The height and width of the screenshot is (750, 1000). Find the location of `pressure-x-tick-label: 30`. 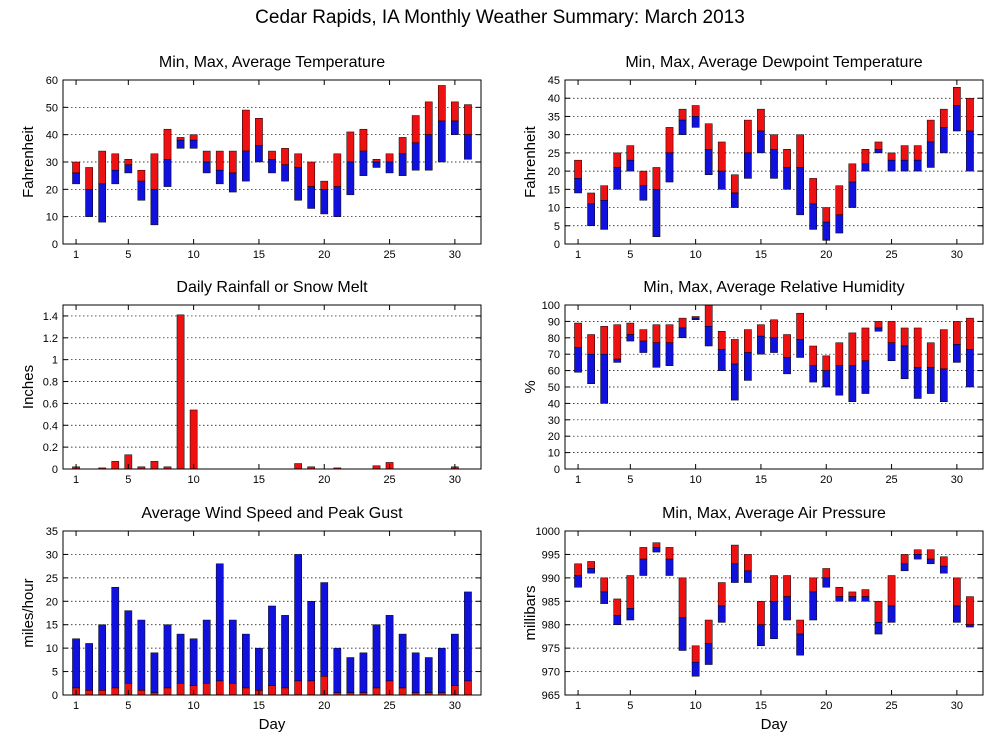

pressure-x-tick-label: 30 is located at coordinates (957, 706).